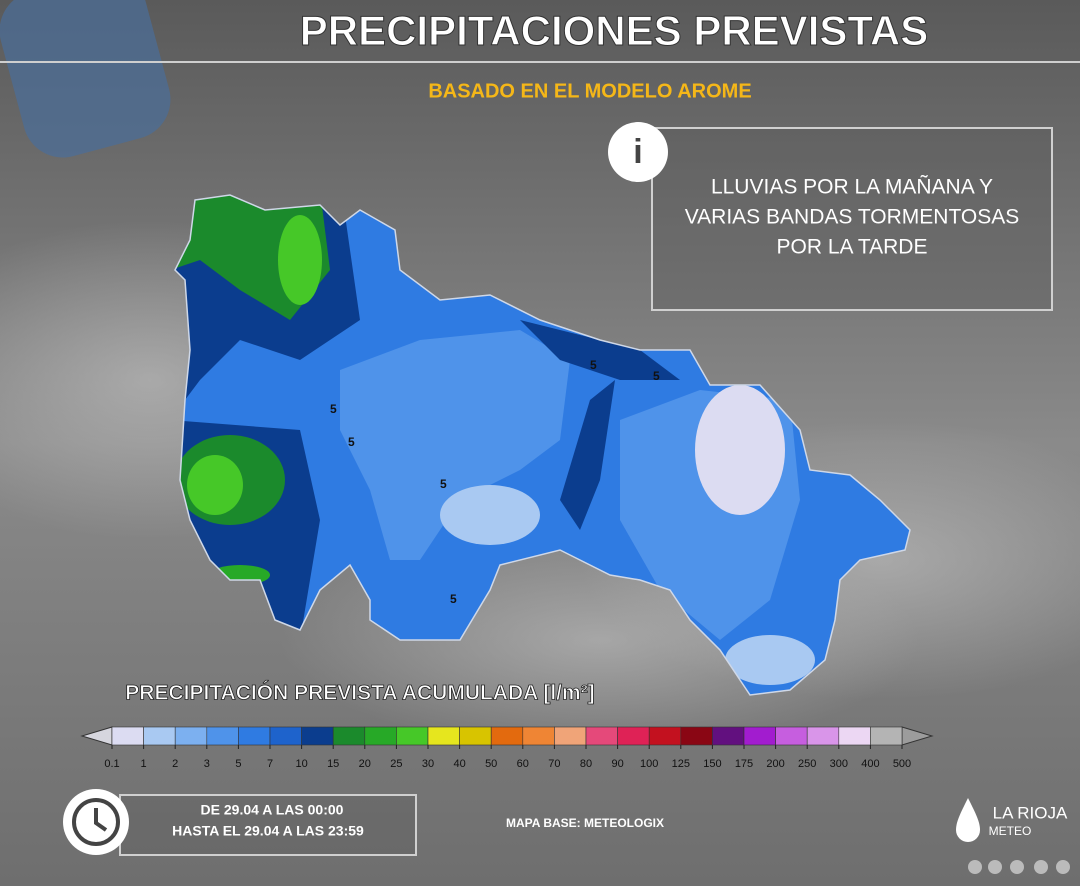  I want to click on period-box, so click(268, 825).